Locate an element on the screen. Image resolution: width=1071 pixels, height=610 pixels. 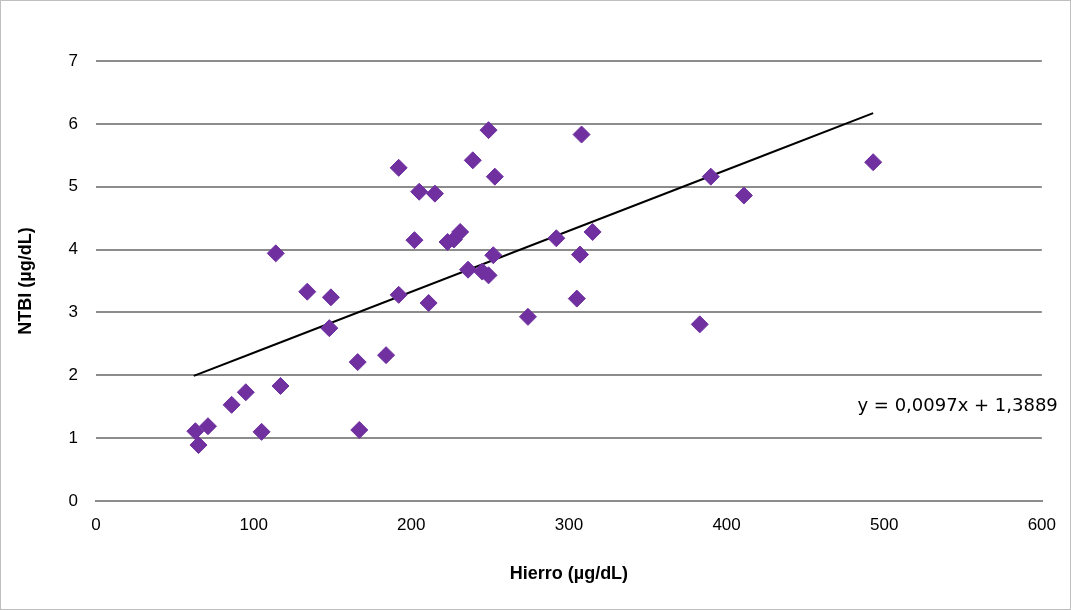
y-axis-title: NTBI (µg/dL) is located at coordinates (24, 281).